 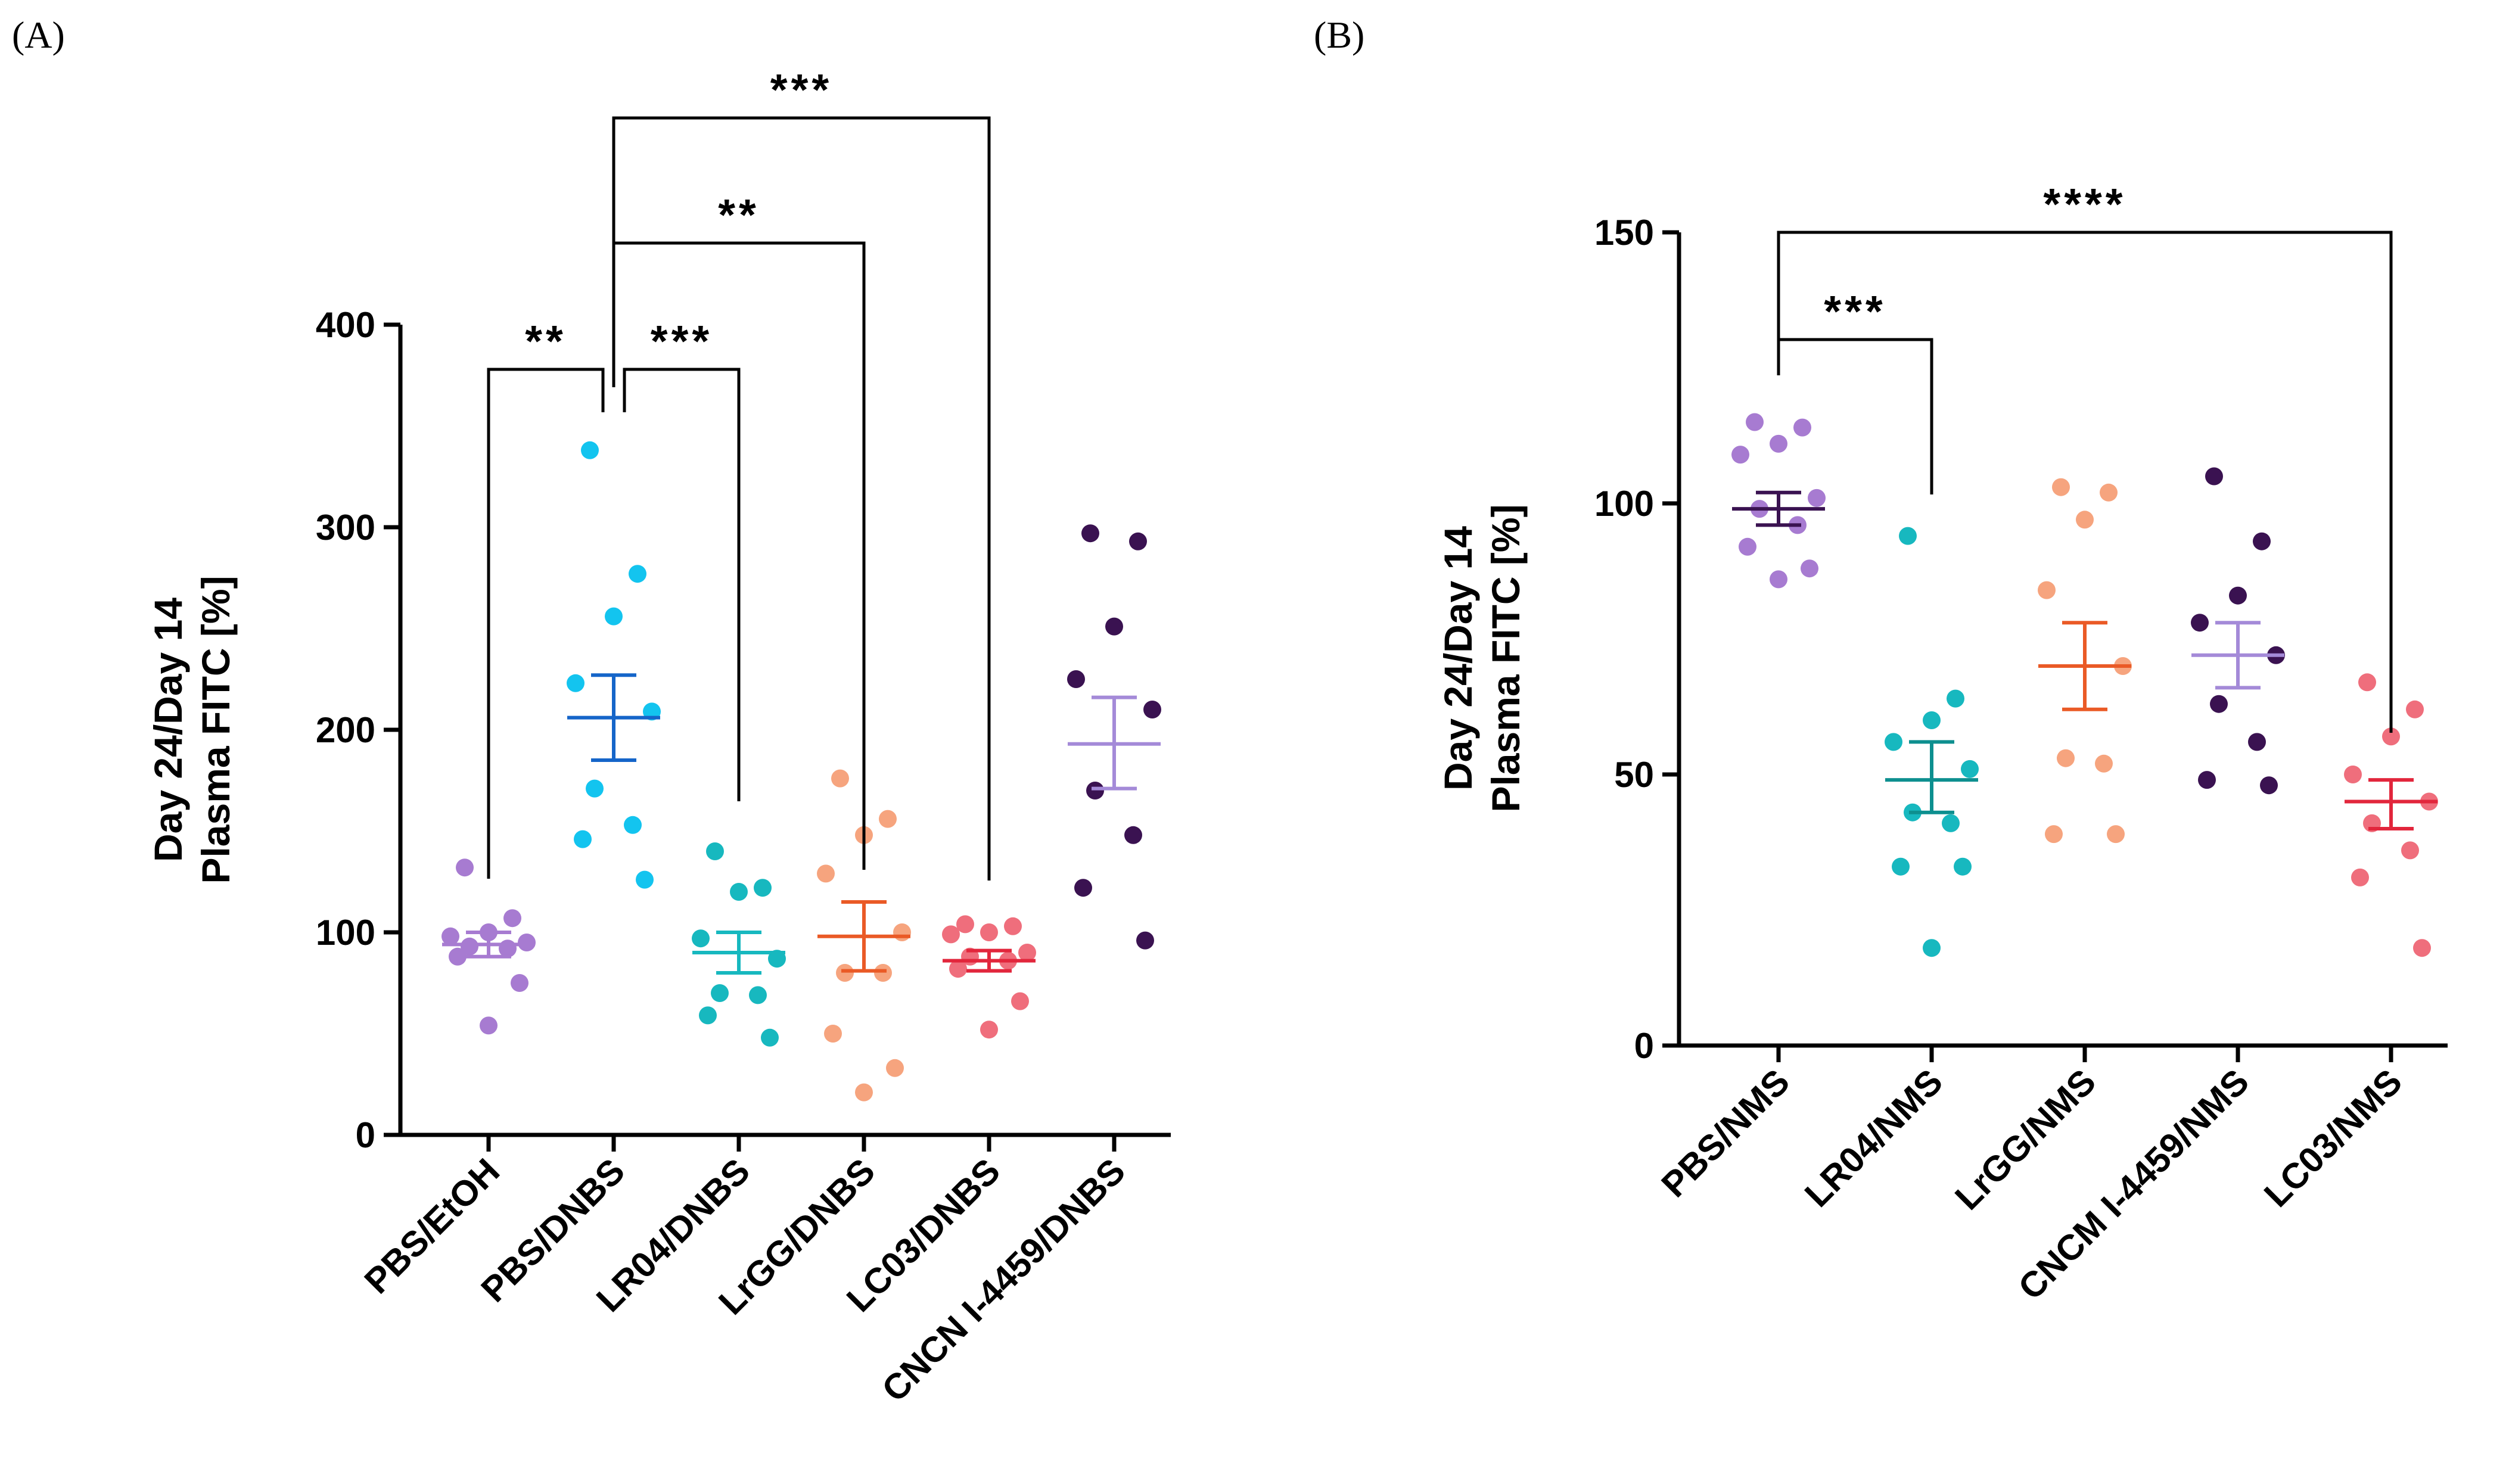 I want to click on x-tick-label-wrap: PBS/NMS, so click(x=1726, y=1133).